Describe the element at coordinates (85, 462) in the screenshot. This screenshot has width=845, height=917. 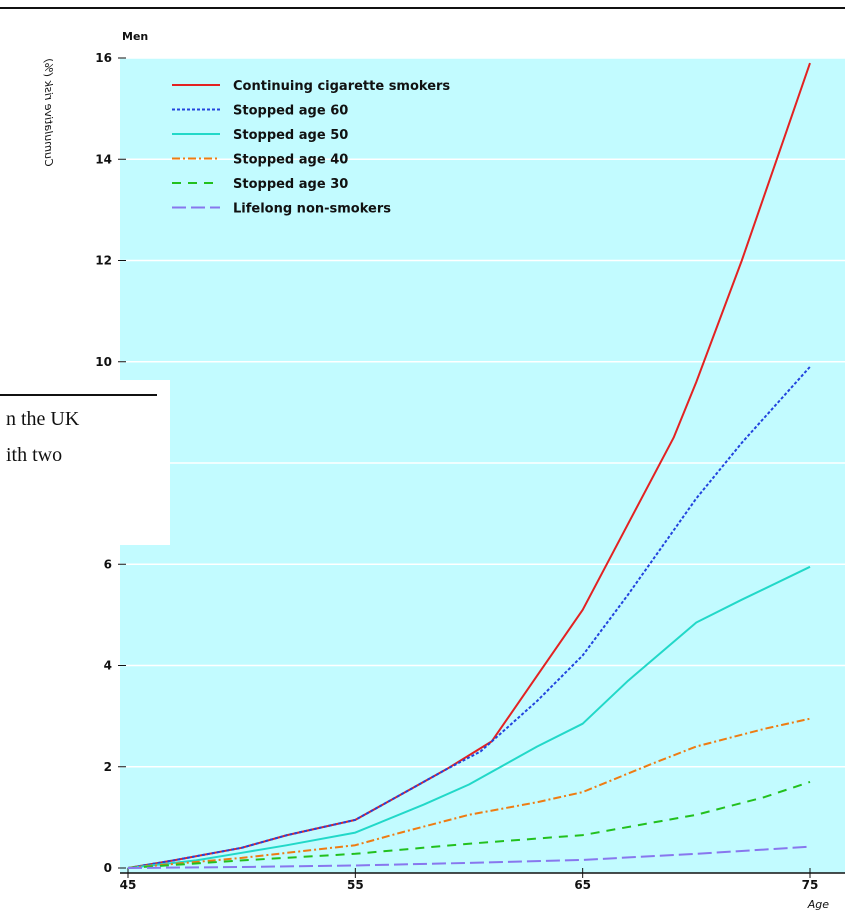
I see `text-overlay-panel: n the UK ith two` at that location.